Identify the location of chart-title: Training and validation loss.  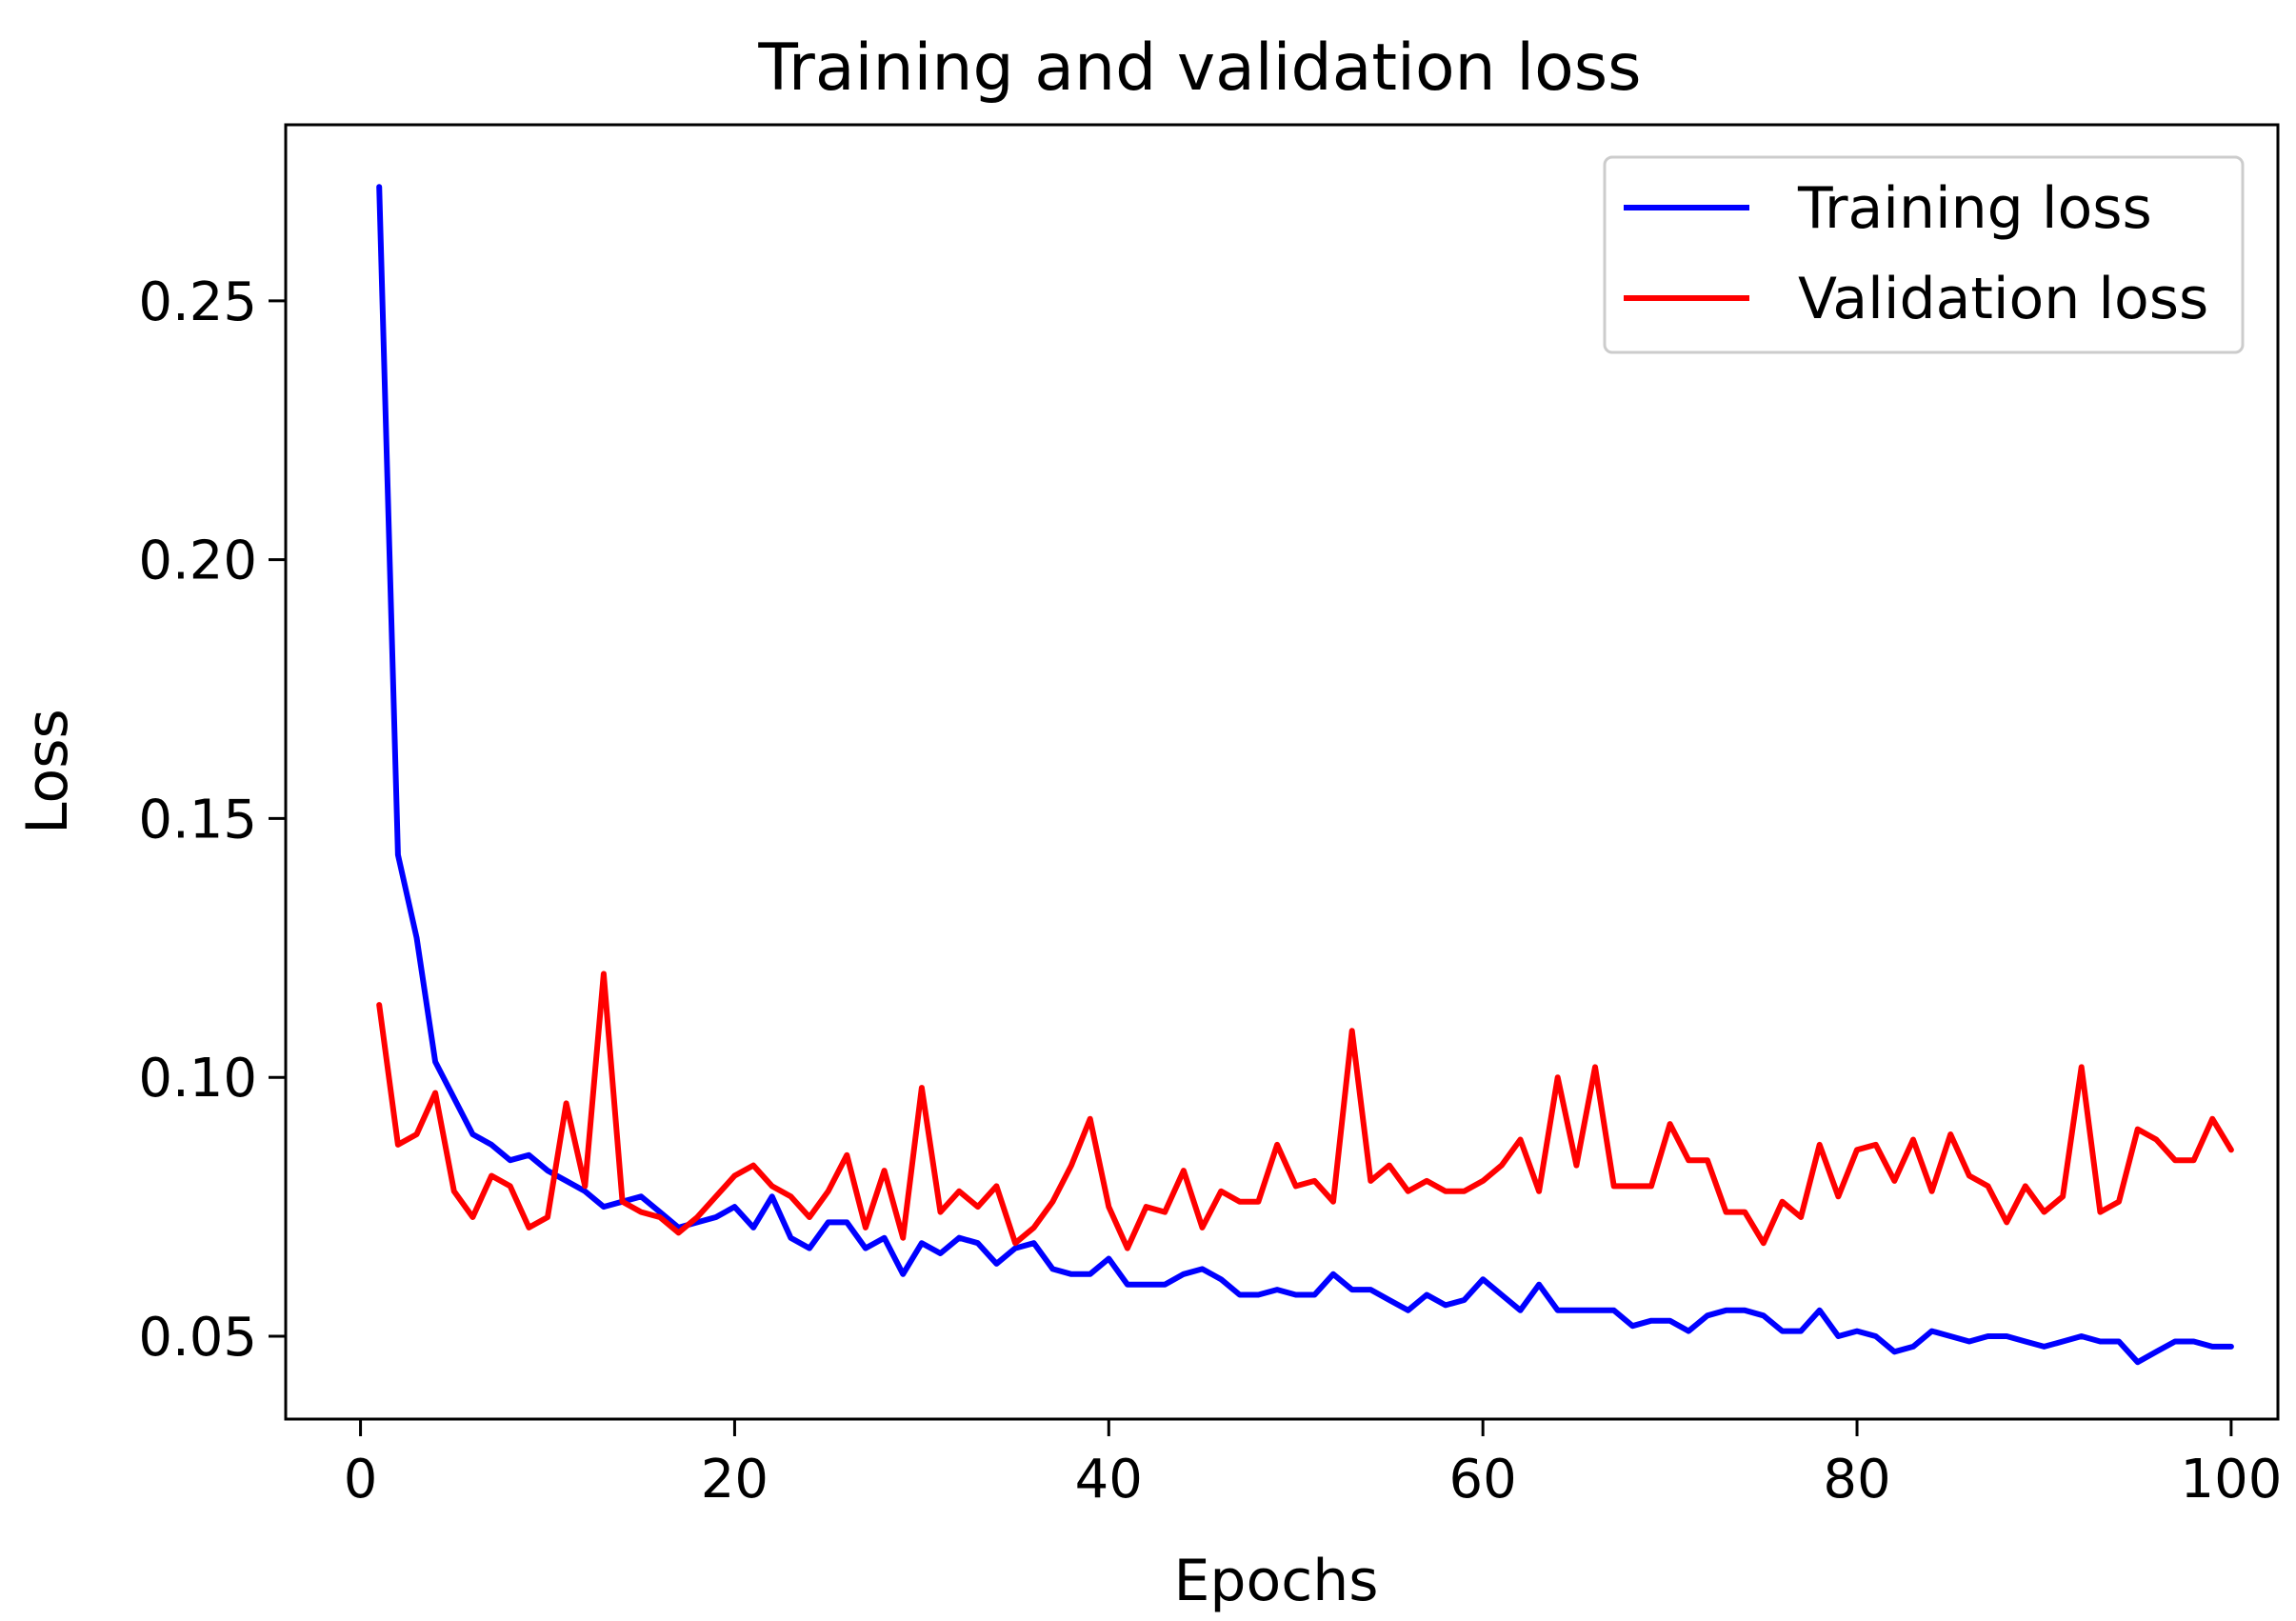
(1199, 68).